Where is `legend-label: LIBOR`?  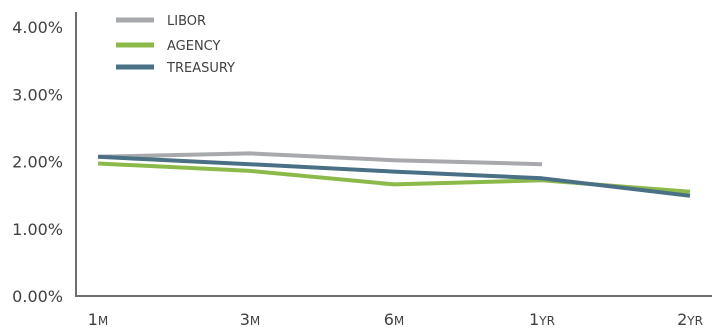
legend-label: LIBOR is located at coordinates (186, 21).